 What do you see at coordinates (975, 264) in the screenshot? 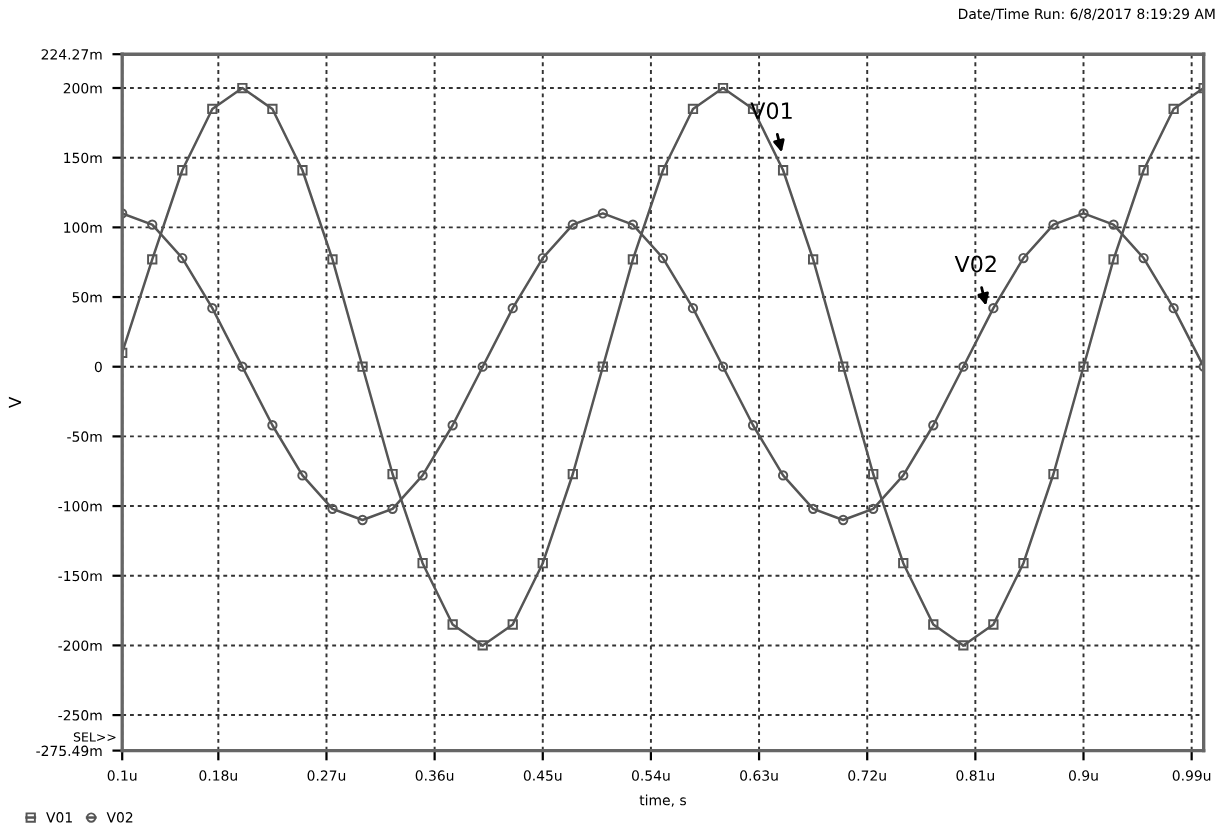
I see `annotation: V02` at bounding box center [975, 264].